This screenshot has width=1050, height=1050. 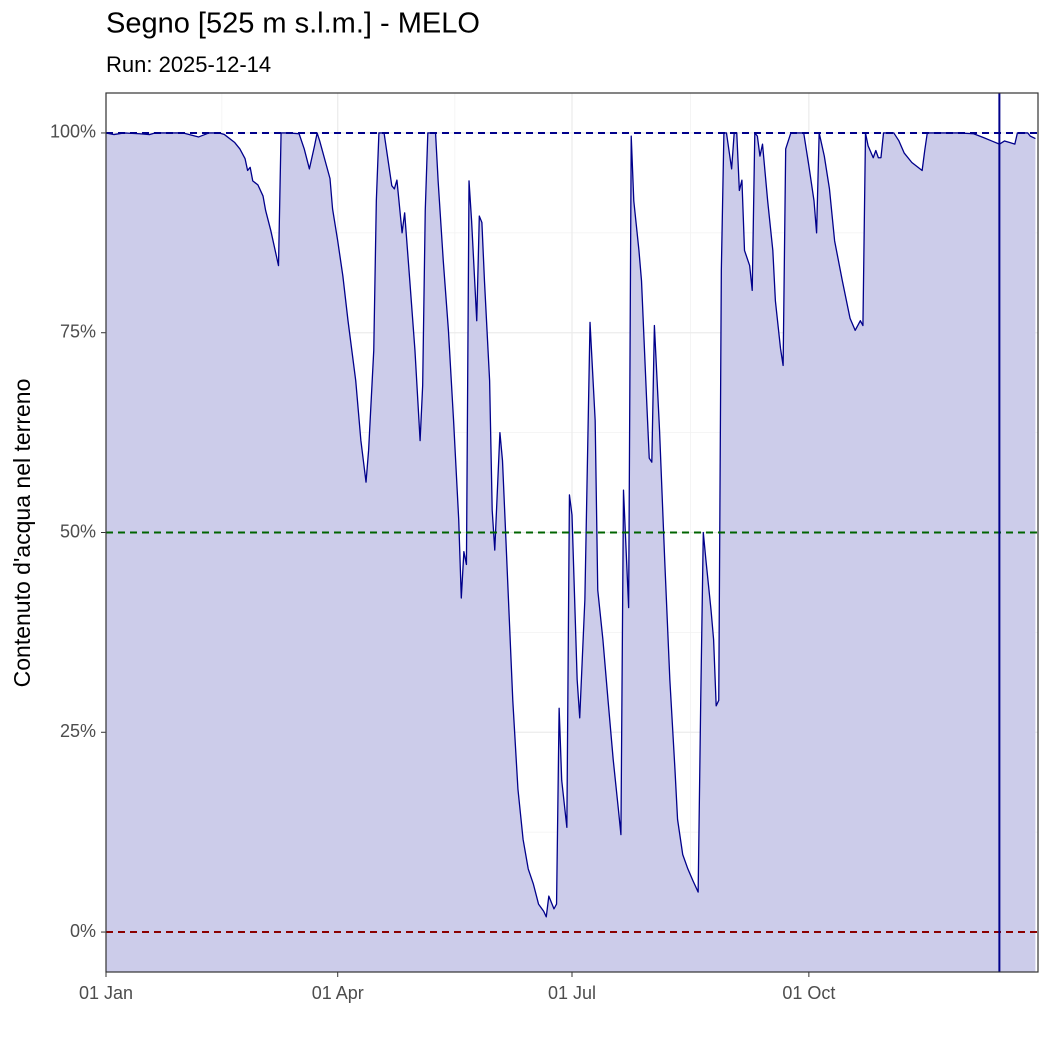 I want to click on chart-subtitle: Run: 2025-12-14, so click(x=188, y=64).